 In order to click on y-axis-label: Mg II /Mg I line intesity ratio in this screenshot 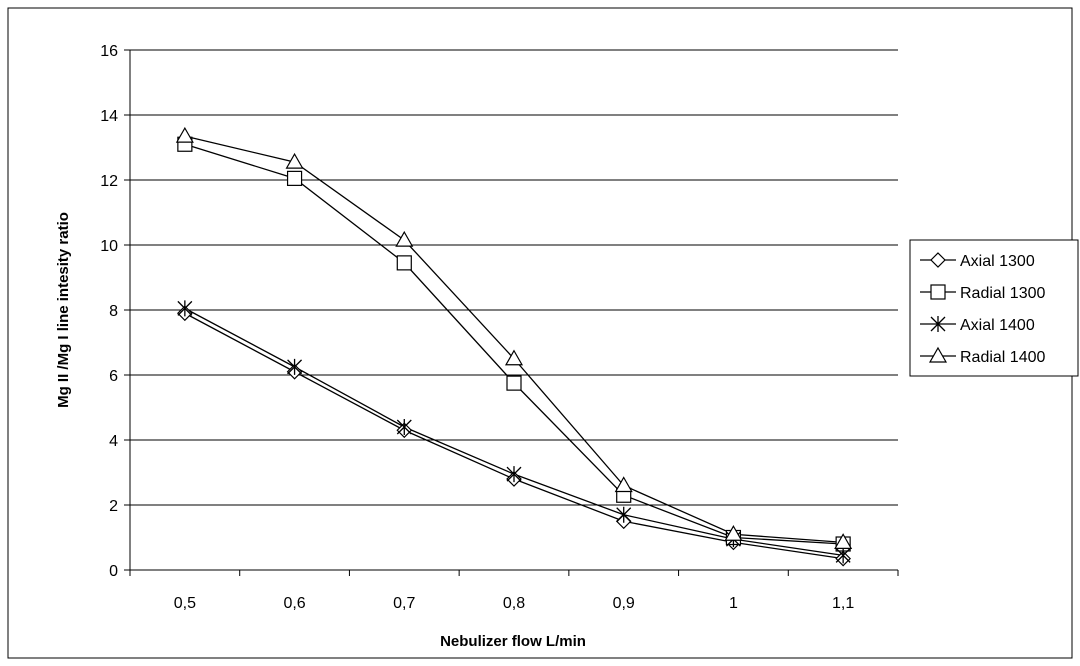, I will do `click(63, 310)`.